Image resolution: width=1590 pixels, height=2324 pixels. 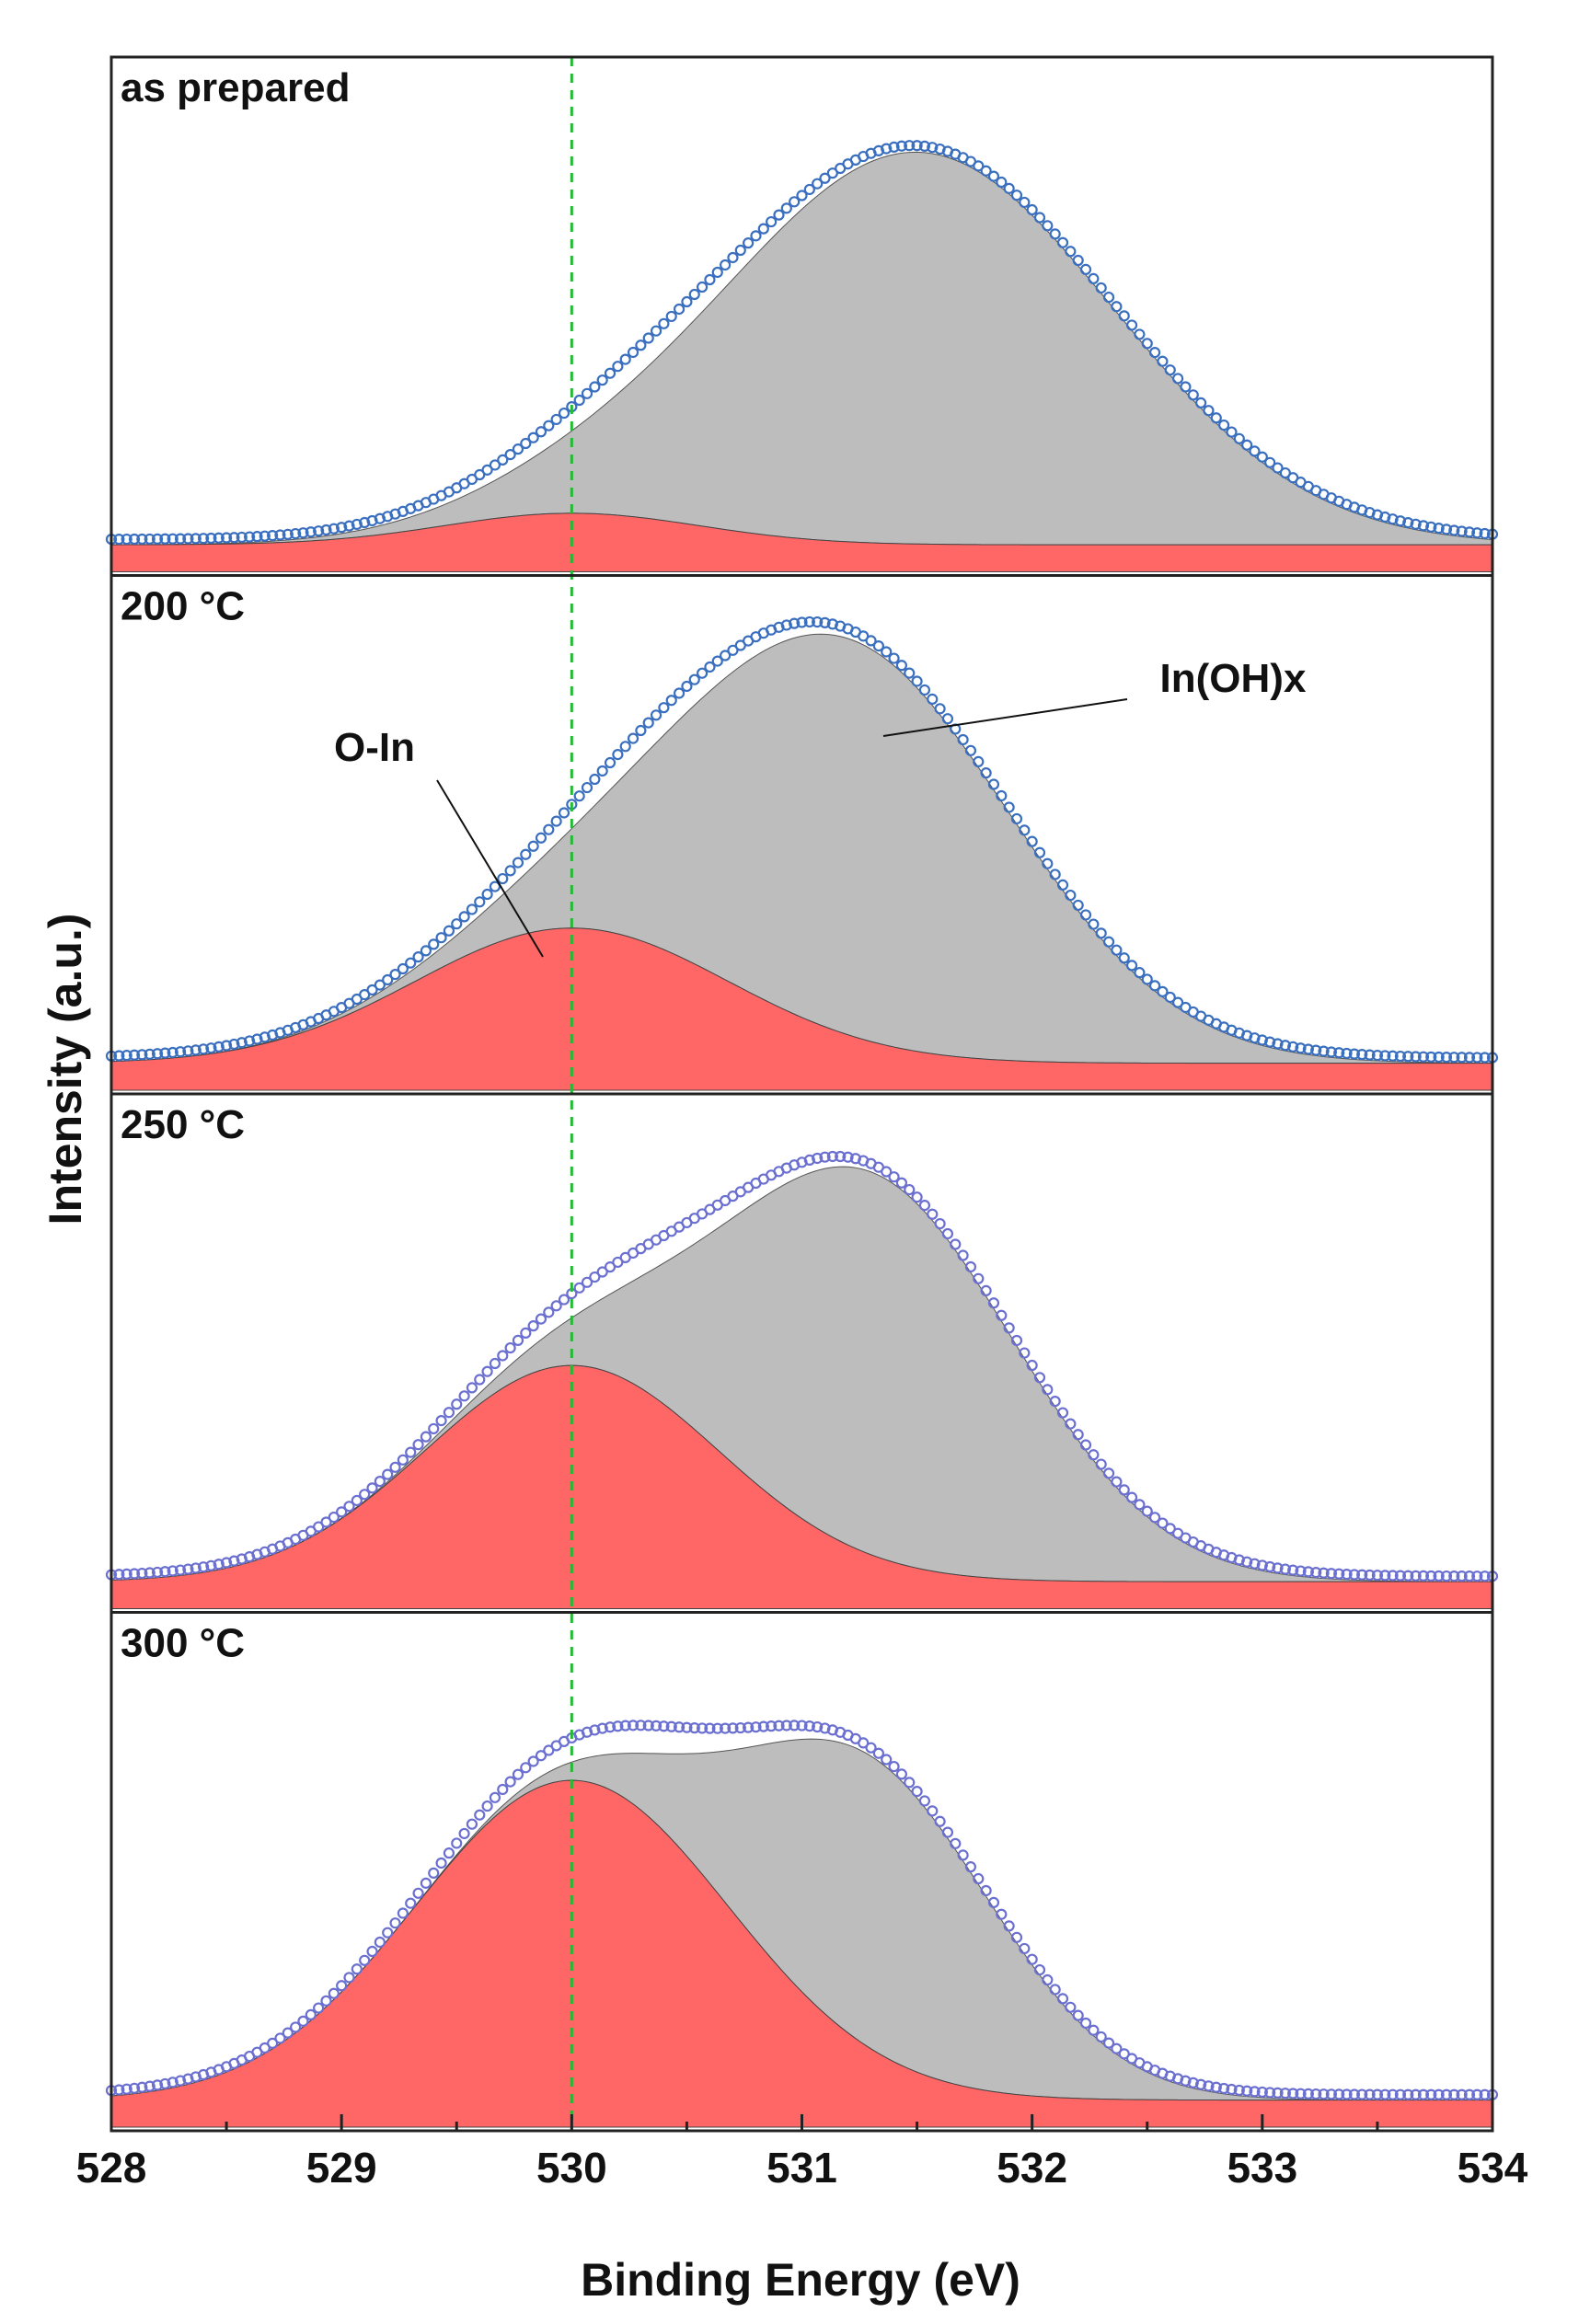 I want to click on panel-label: as prepared, so click(x=235, y=87).